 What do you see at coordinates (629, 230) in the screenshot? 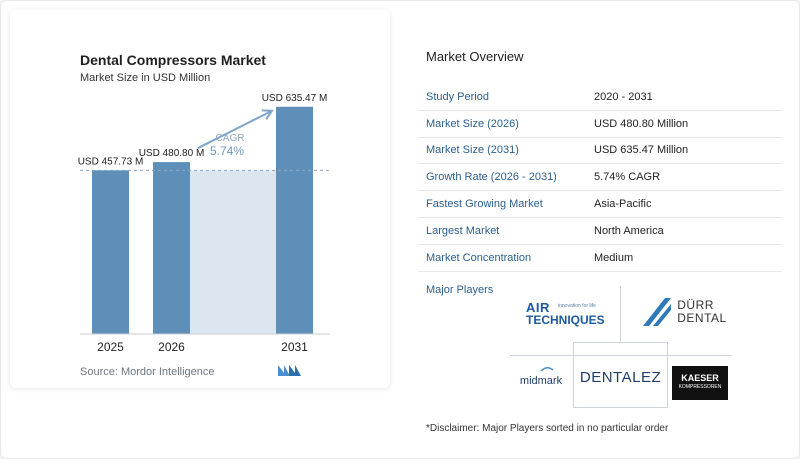
I see `overview-row-value: North America` at bounding box center [629, 230].